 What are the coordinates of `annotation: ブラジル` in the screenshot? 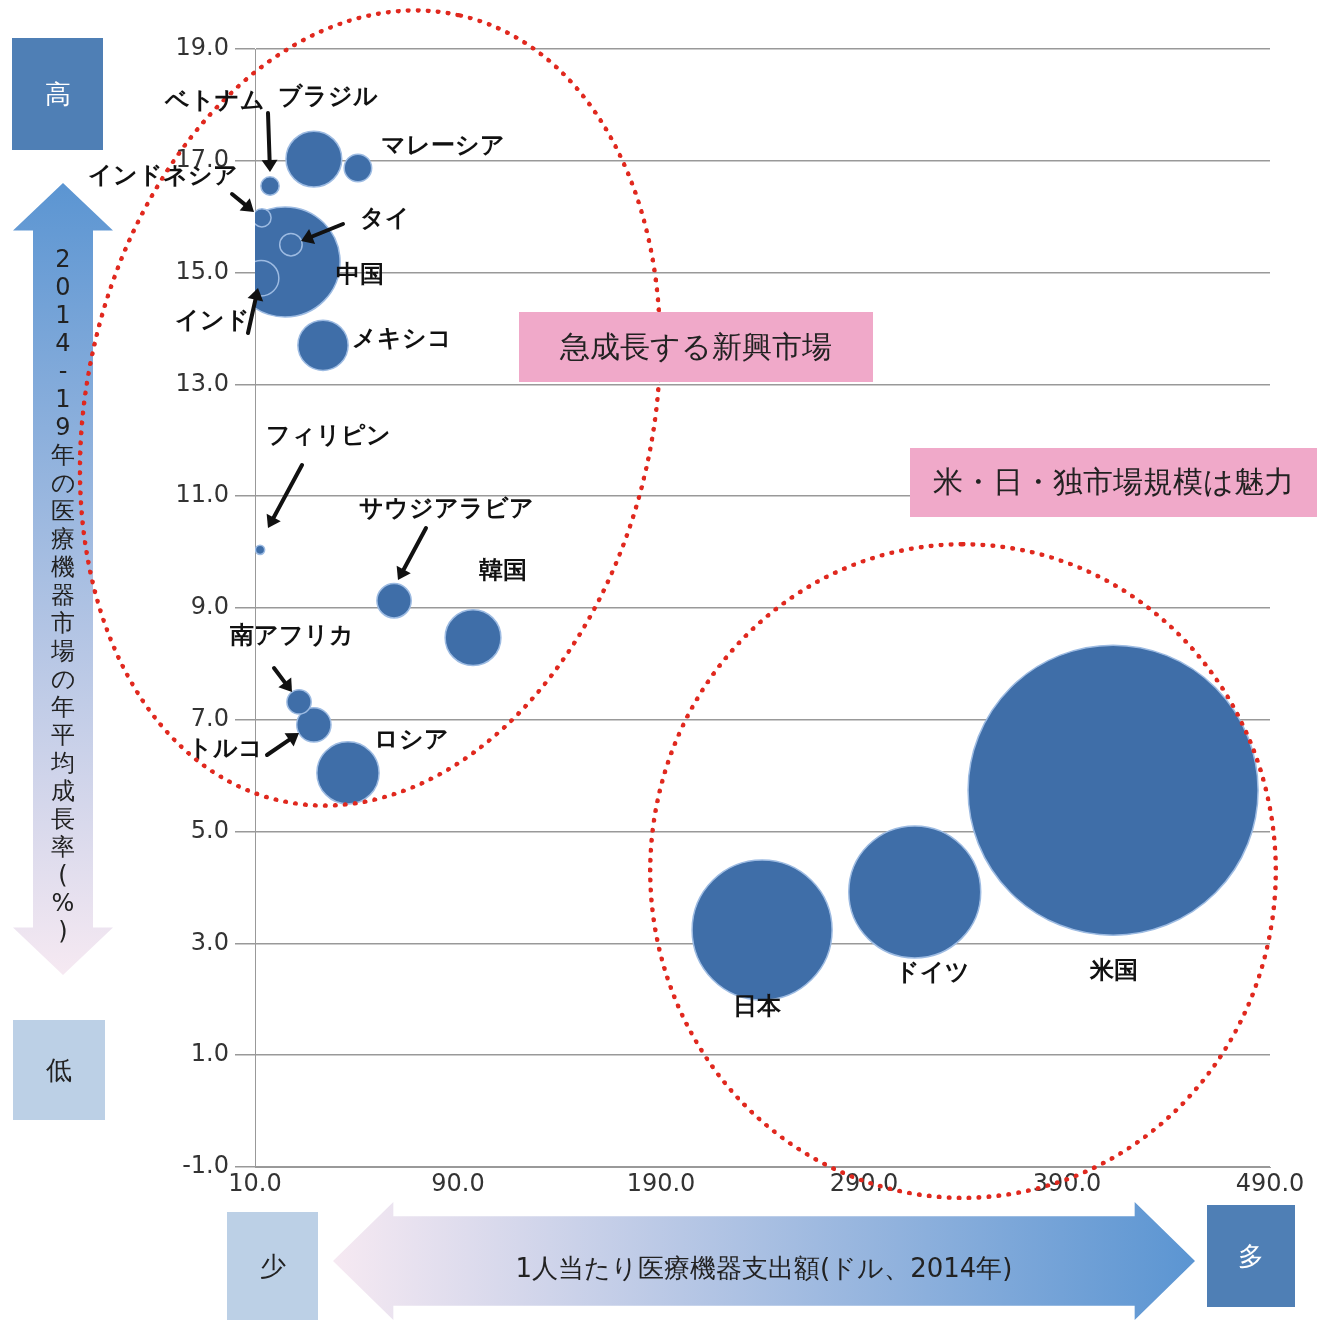 It's located at (327, 96).